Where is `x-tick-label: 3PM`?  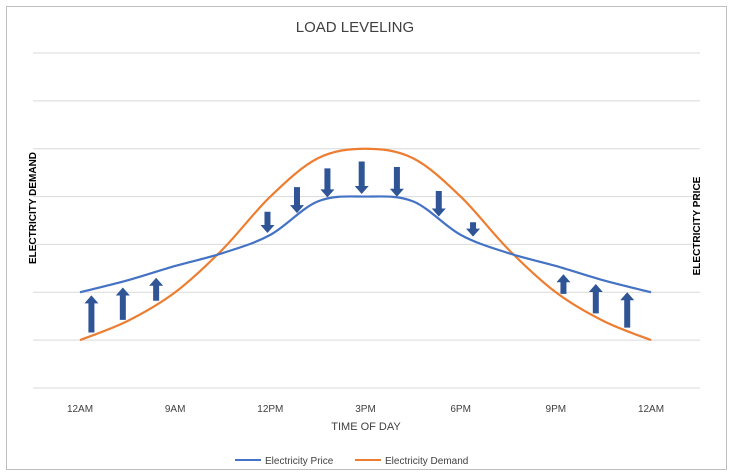
x-tick-label: 3PM is located at coordinates (365, 409).